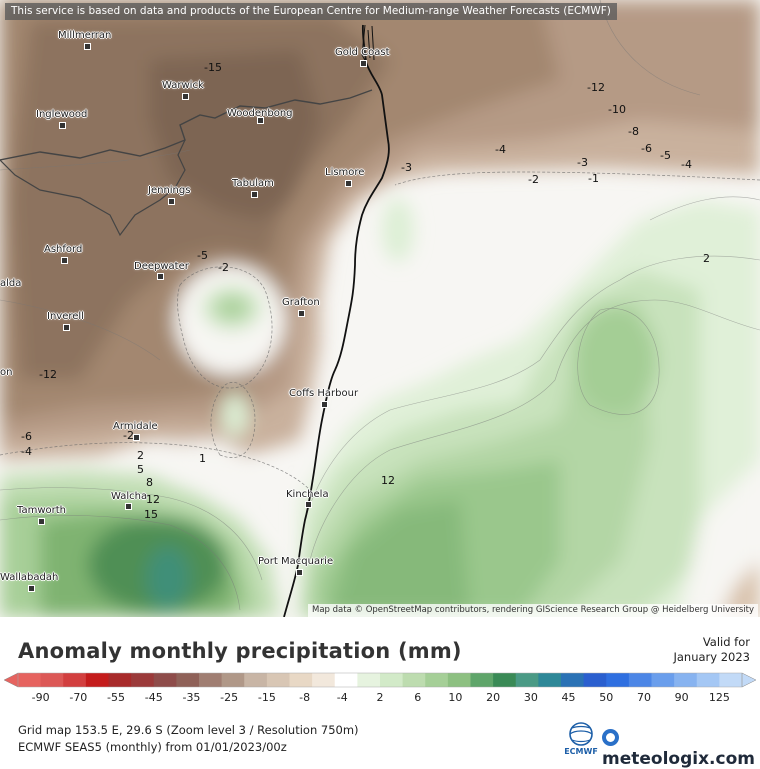 The width and height of the screenshot is (760, 769). Describe the element at coordinates (610, 737) in the screenshot. I see `meteologix-icon` at that location.